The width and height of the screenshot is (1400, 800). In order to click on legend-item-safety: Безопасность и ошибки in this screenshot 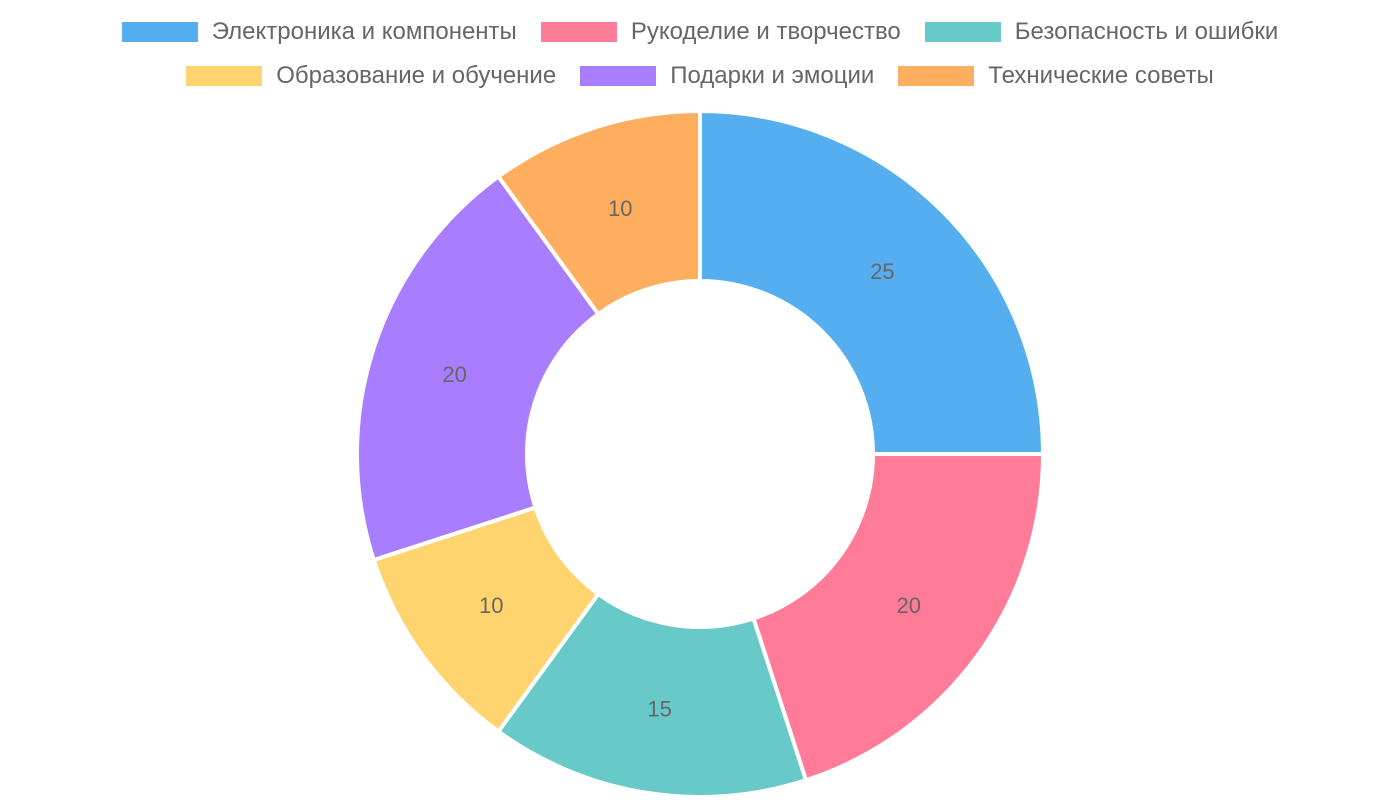, I will do `click(1101, 32)`.